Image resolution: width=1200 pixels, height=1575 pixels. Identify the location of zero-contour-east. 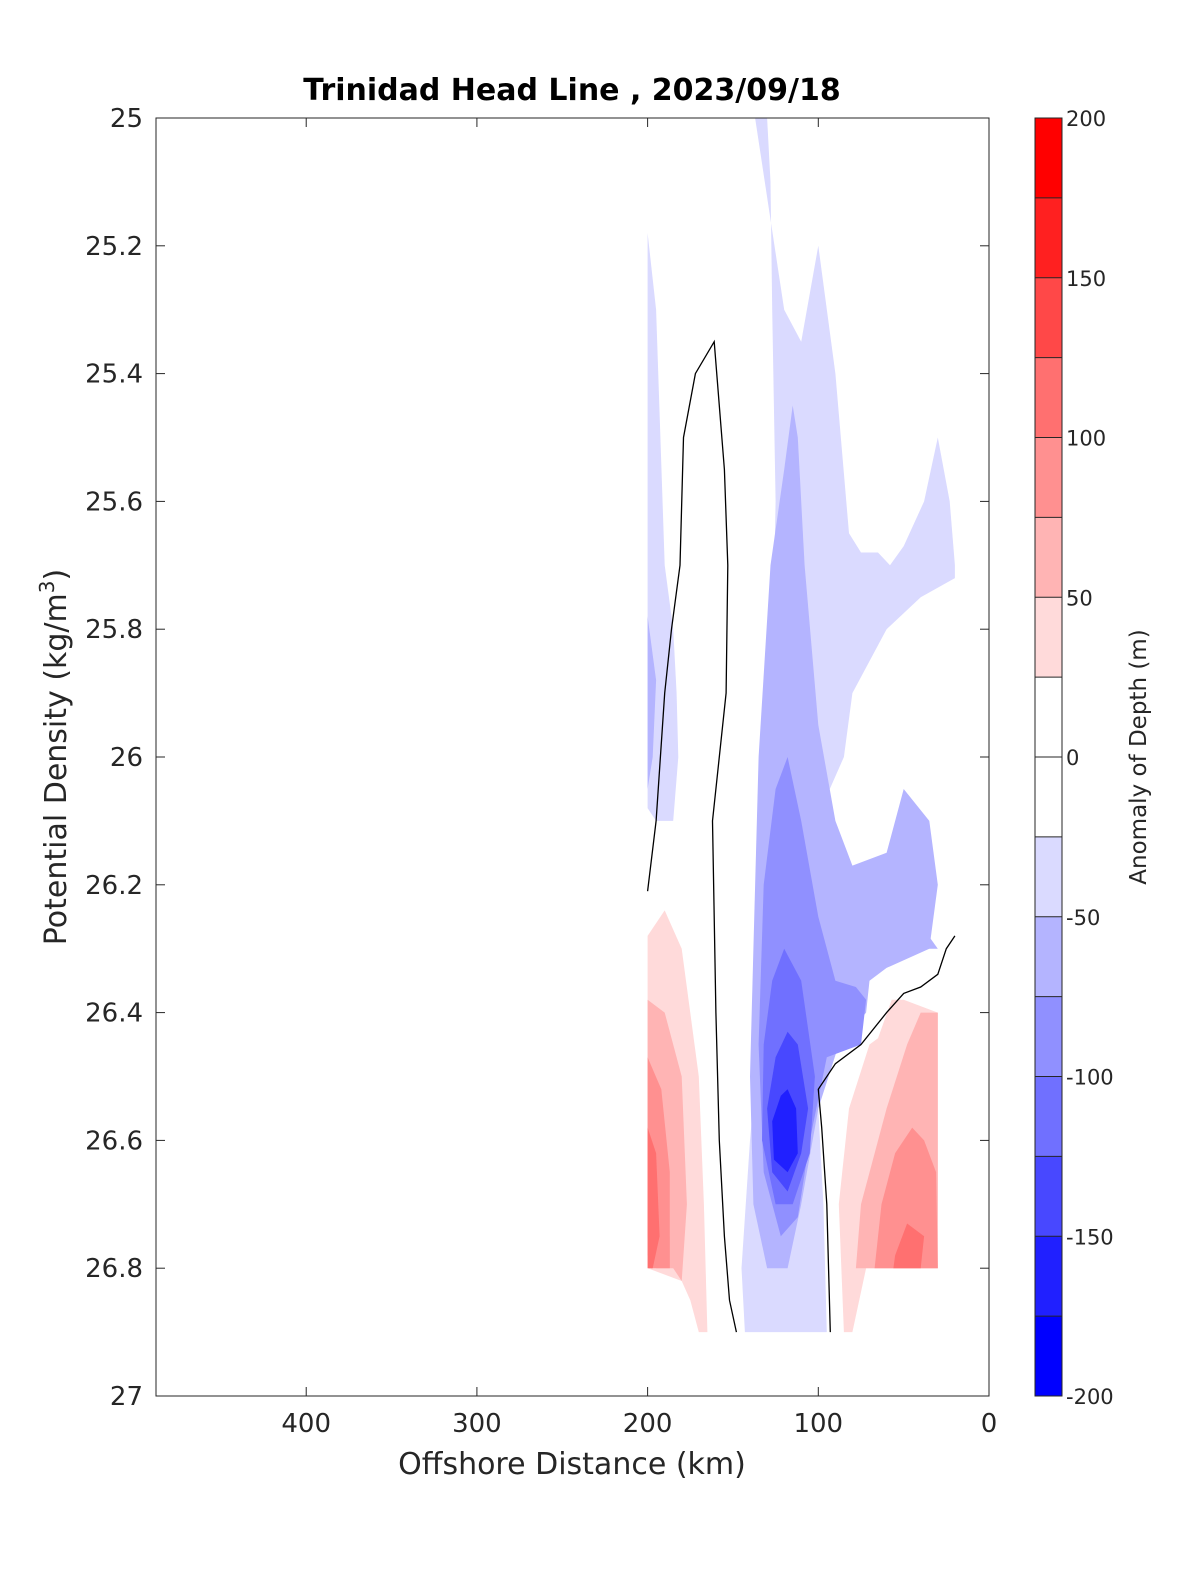
(886, 1134).